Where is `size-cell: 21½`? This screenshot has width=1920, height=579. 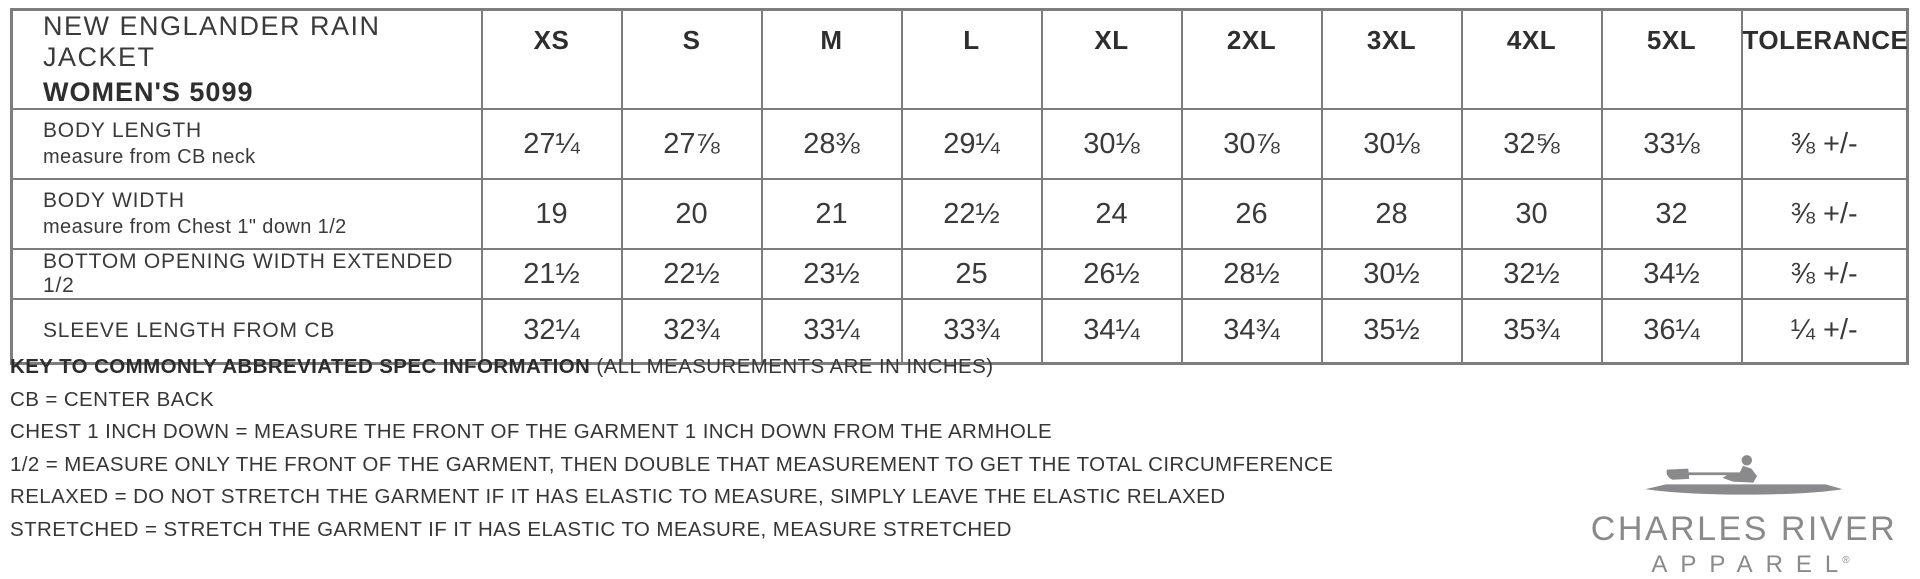
size-cell: 21½ is located at coordinates (551, 274).